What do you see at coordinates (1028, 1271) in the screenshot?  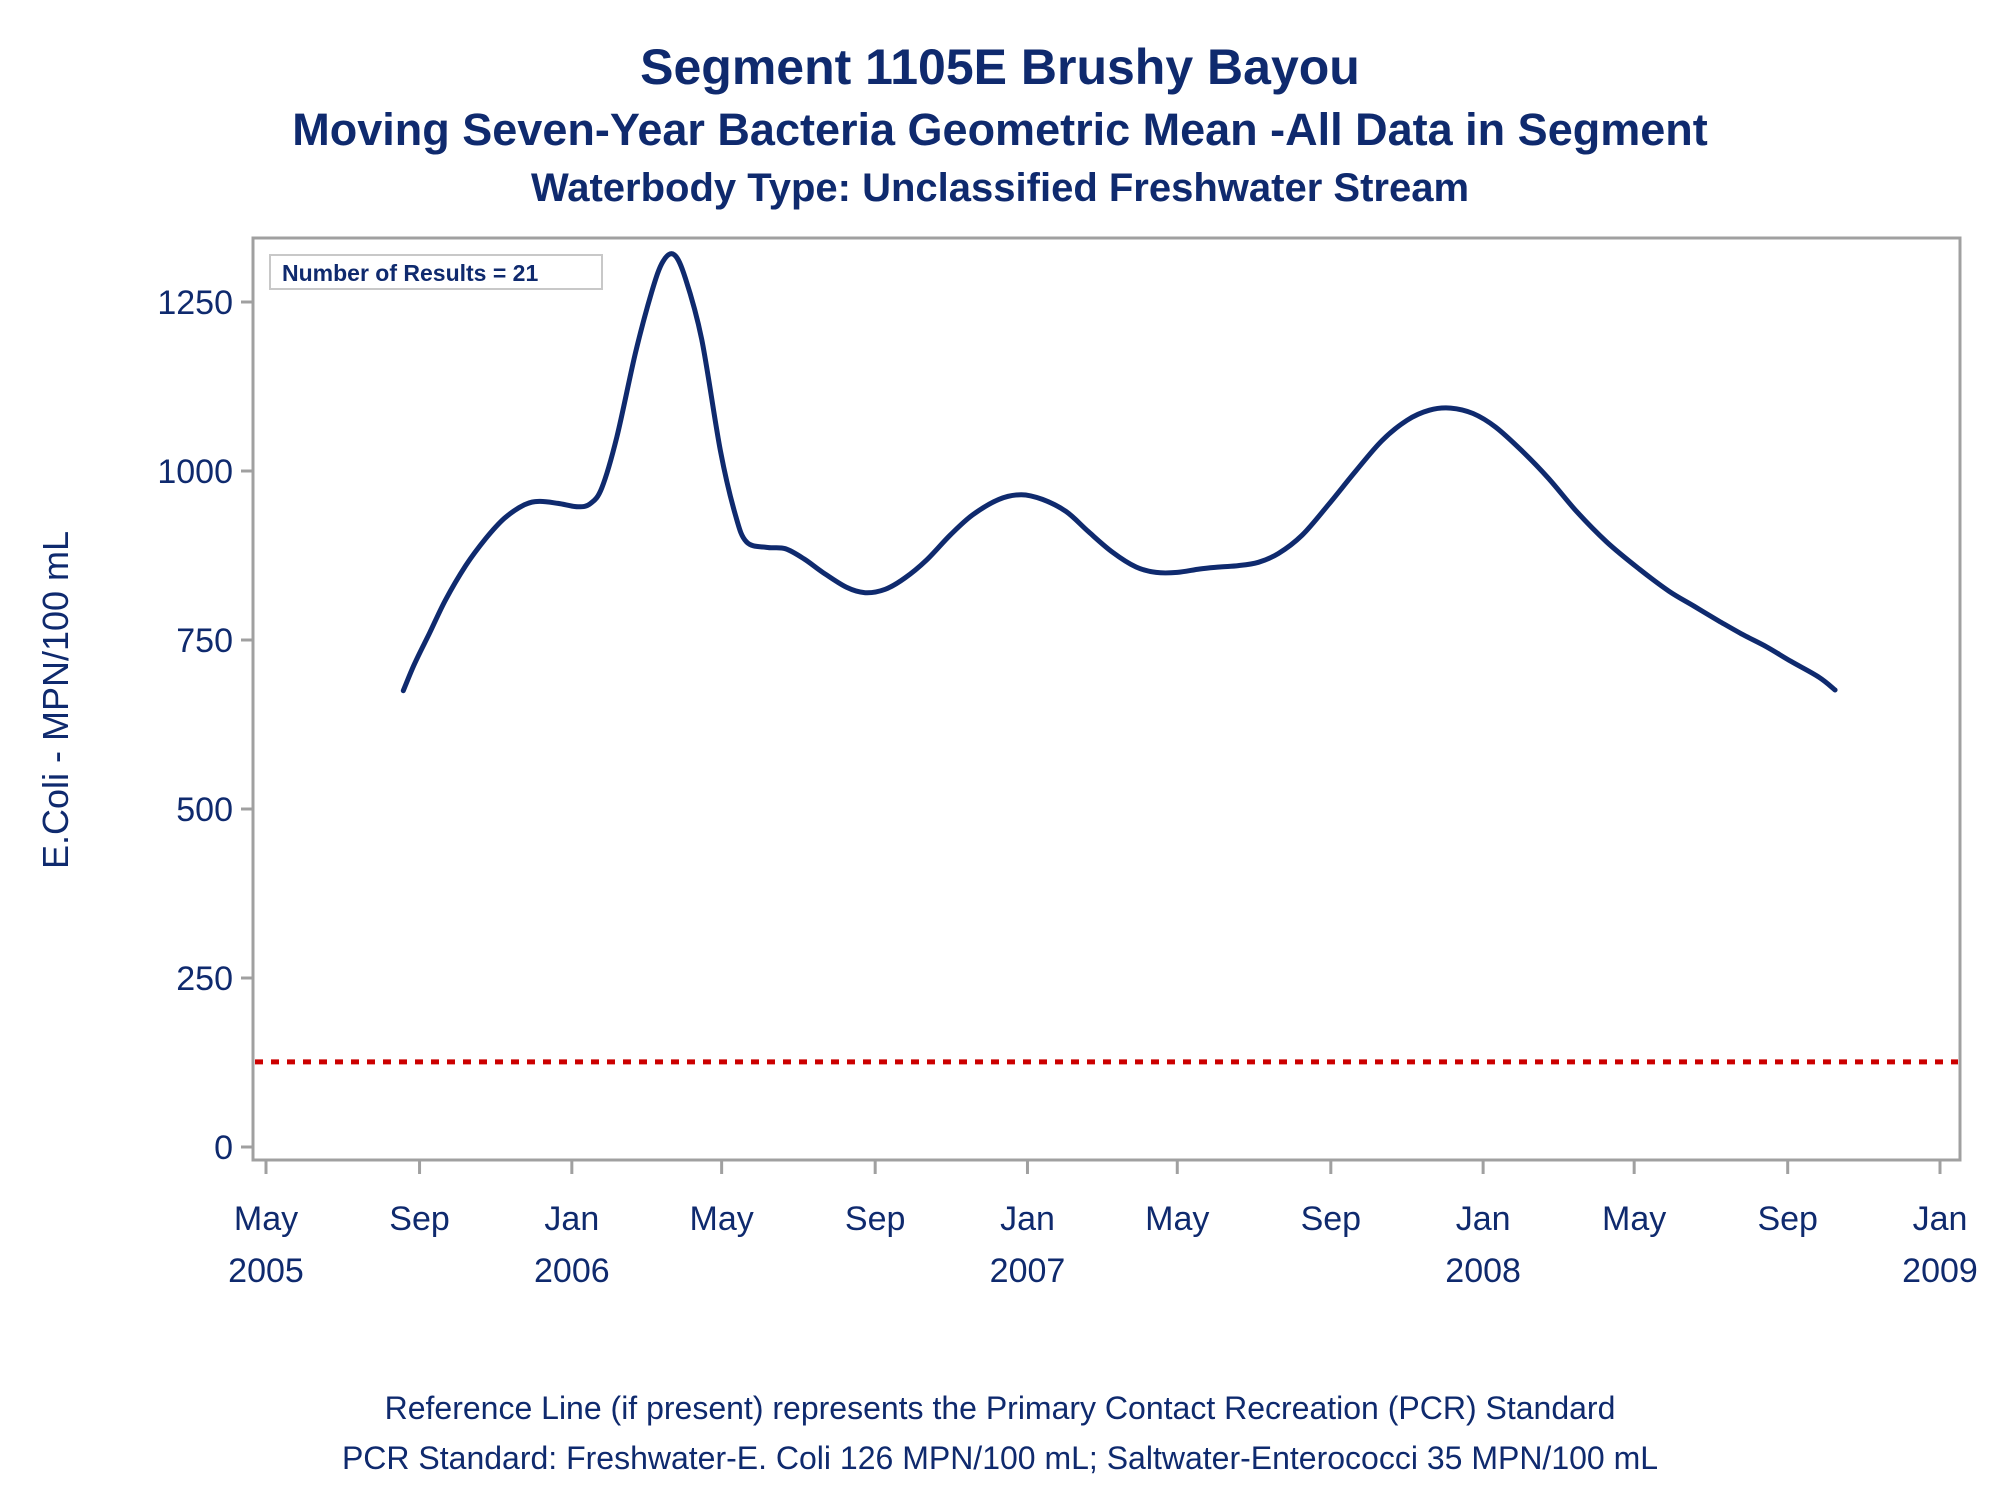 I see `x-tick-year-label: 2007` at bounding box center [1028, 1271].